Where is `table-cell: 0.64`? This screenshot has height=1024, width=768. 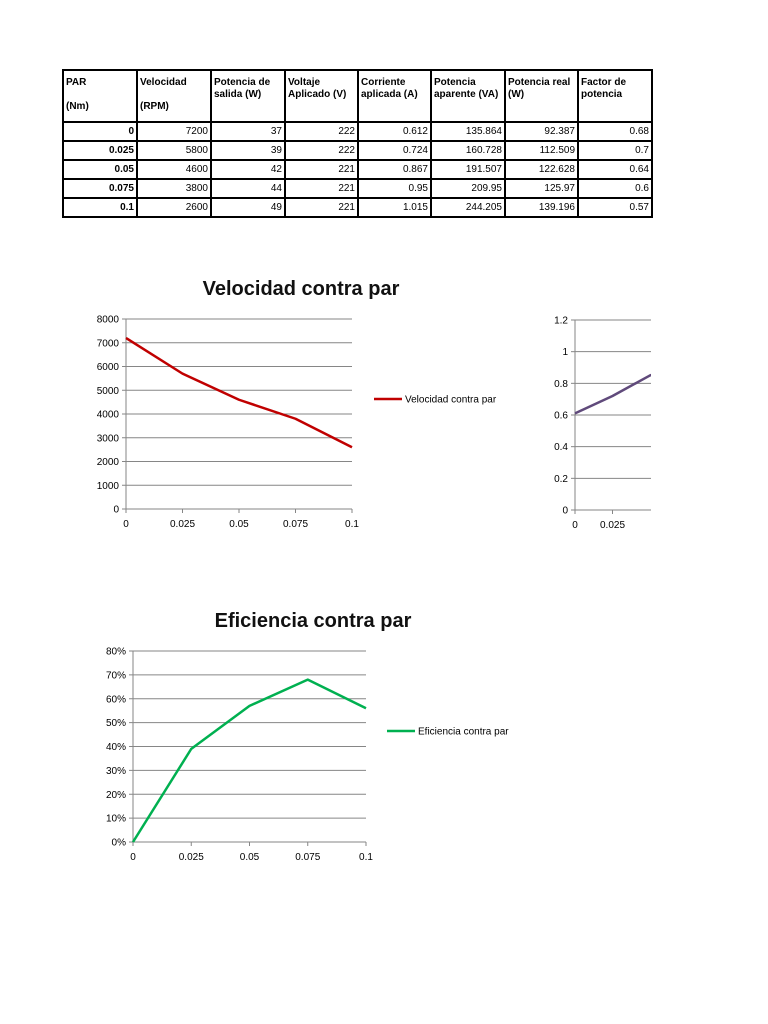
table-cell: 0.64 is located at coordinates (615, 169).